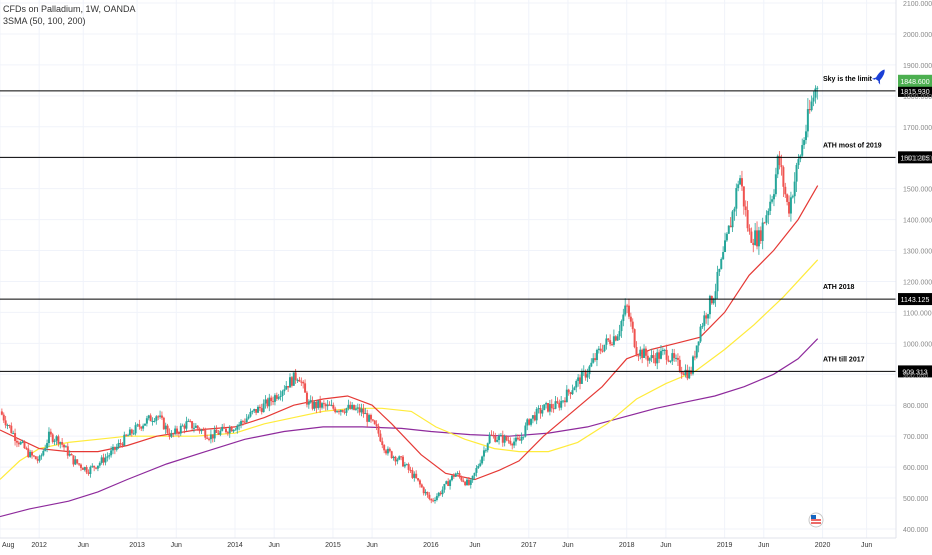 The image size is (932, 555). Describe the element at coordinates (816, 520) in the screenshot. I see `tradingview-logo-icon` at that location.